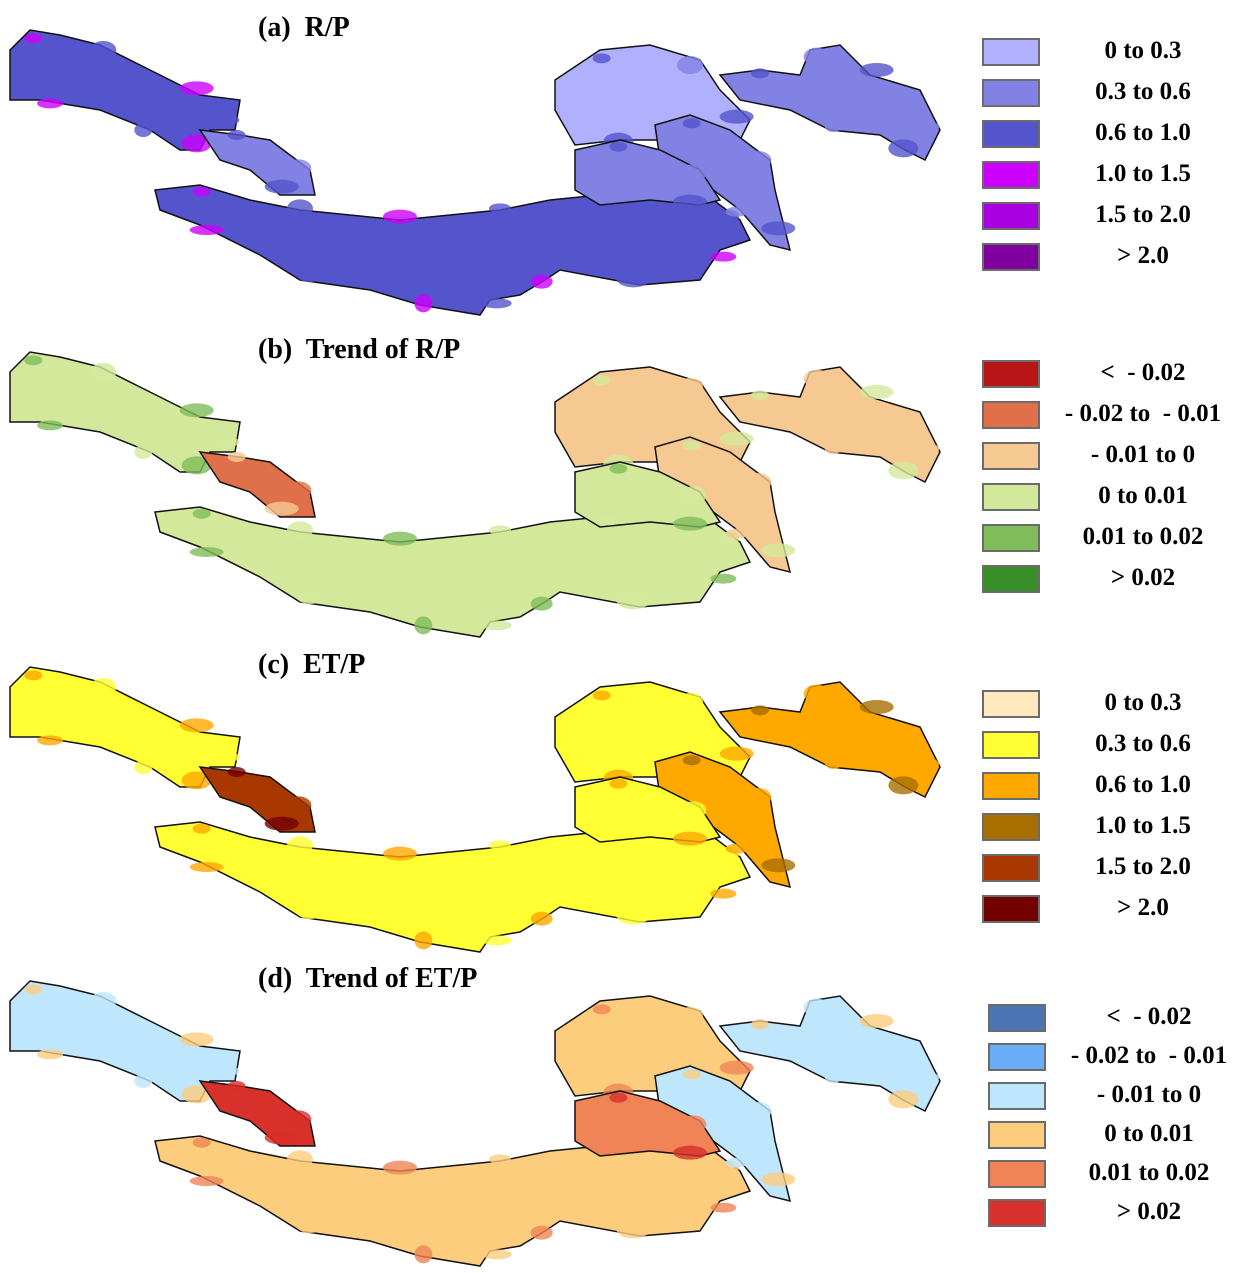 The height and width of the screenshot is (1273, 1241). What do you see at coordinates (1143, 214) in the screenshot?
I see `legend-label: 1.5 to 2.0` at bounding box center [1143, 214].